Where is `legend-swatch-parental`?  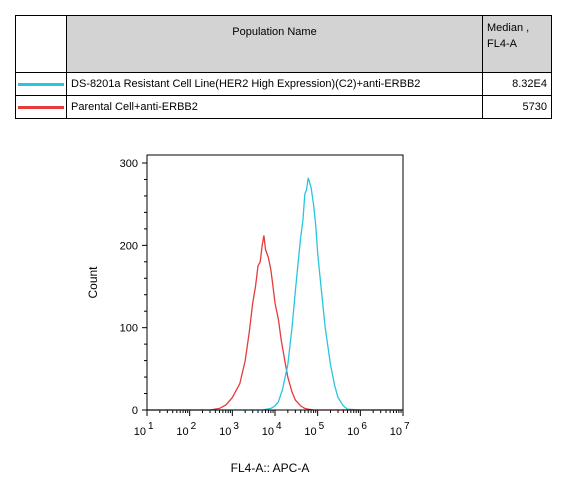
legend-swatch-parental is located at coordinates (41, 107).